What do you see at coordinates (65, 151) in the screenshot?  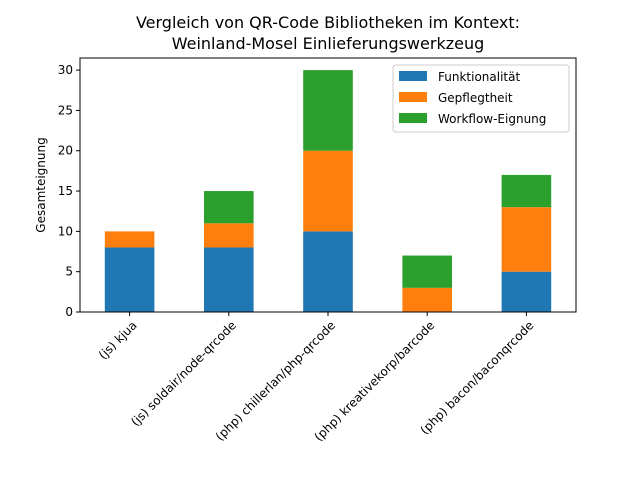 I see `y-tick-label: 20` at bounding box center [65, 151].